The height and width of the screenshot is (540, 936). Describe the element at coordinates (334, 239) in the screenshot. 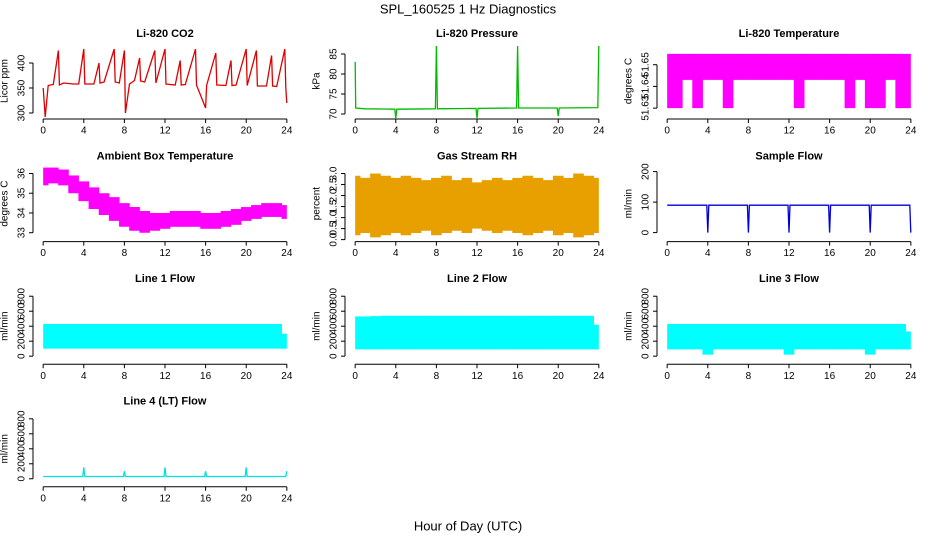

I see `y-tick-label: 0.0` at that location.